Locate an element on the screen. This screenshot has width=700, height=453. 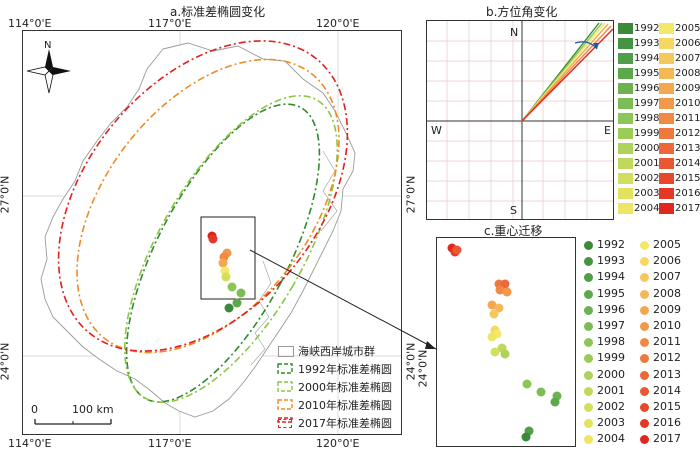
azimuth-legend-year: 2001 is located at coordinates (647, 163).